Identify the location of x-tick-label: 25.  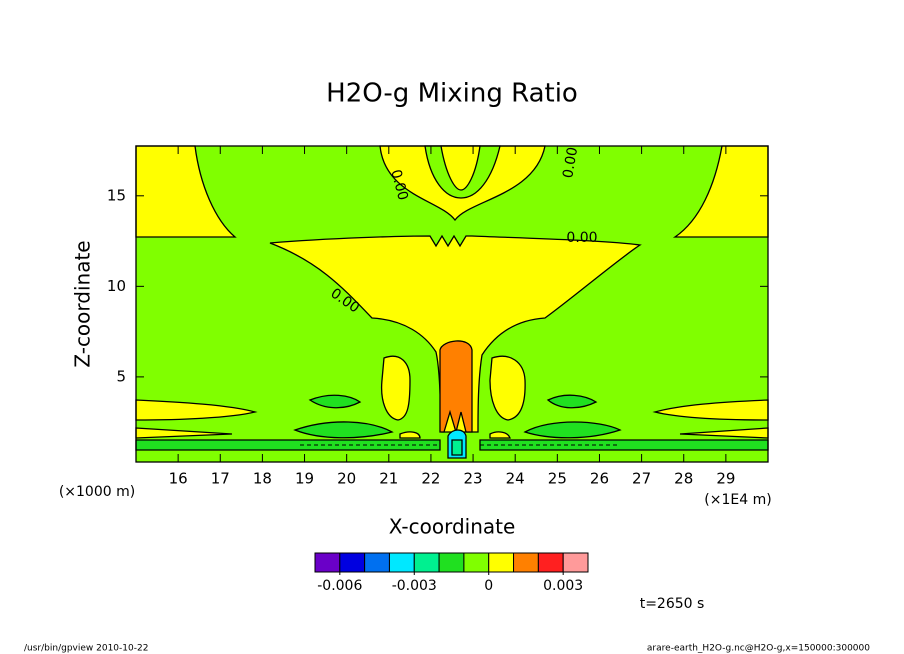
(557, 479).